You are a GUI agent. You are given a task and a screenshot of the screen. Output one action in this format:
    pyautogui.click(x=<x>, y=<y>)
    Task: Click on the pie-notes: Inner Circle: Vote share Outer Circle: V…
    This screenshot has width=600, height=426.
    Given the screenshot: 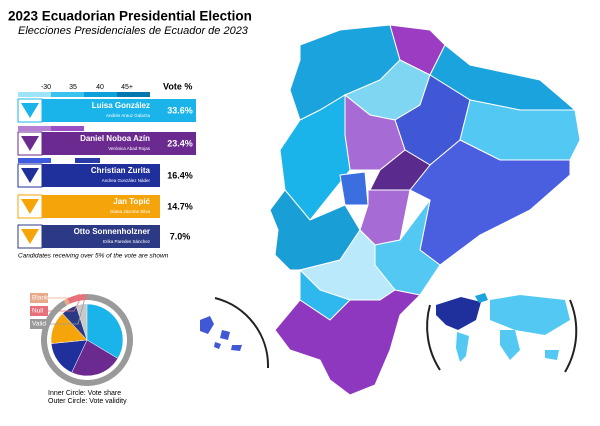 What is the action you would take?
    pyautogui.click(x=87, y=397)
    